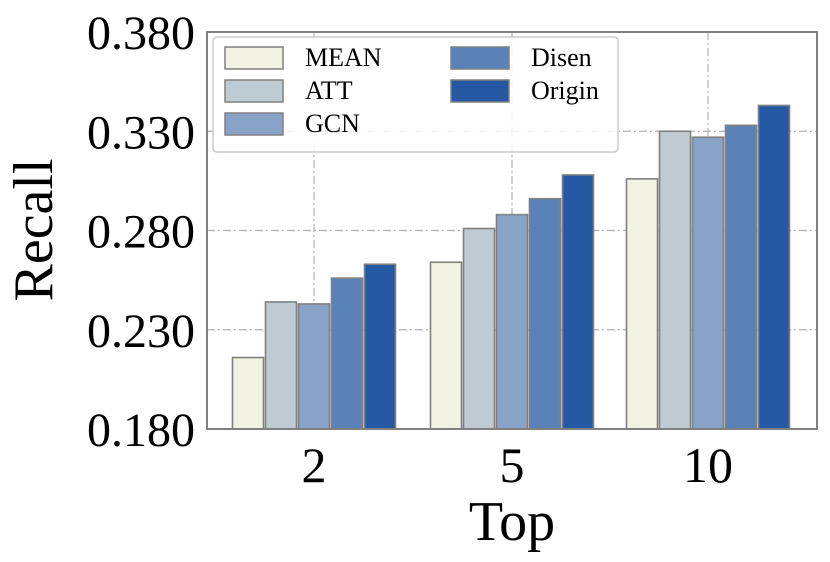 Image resolution: width=830 pixels, height=562 pixels. Describe the element at coordinates (141, 331) in the screenshot. I see `y-tick-label: 0.230` at that location.